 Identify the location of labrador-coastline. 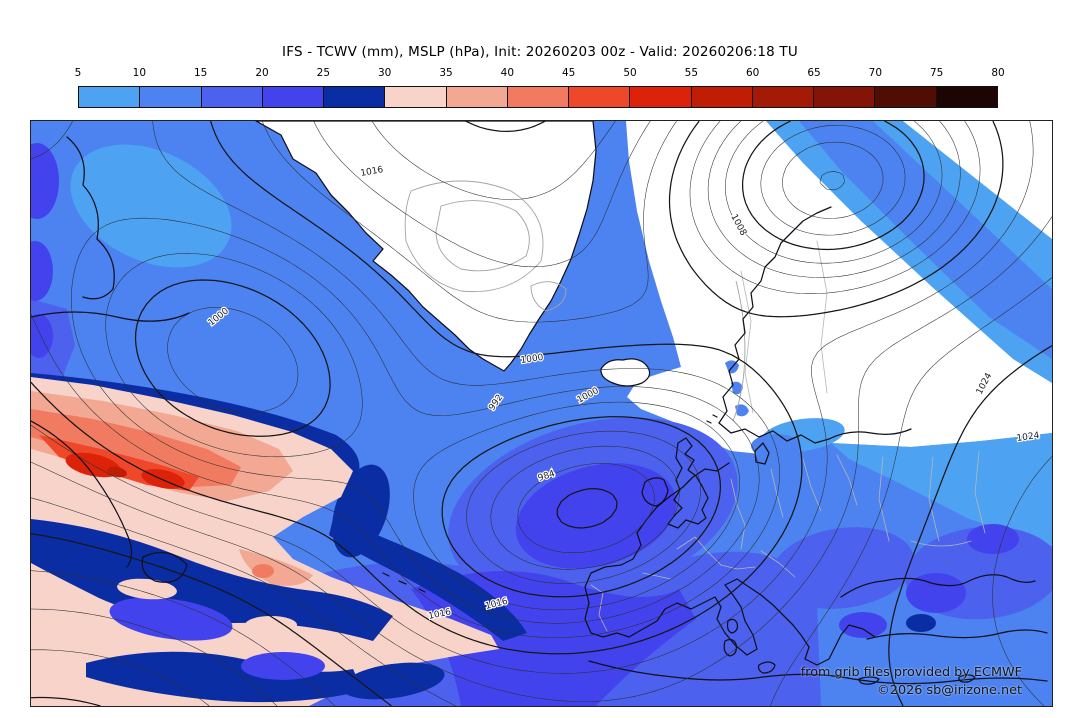
(82, 494).